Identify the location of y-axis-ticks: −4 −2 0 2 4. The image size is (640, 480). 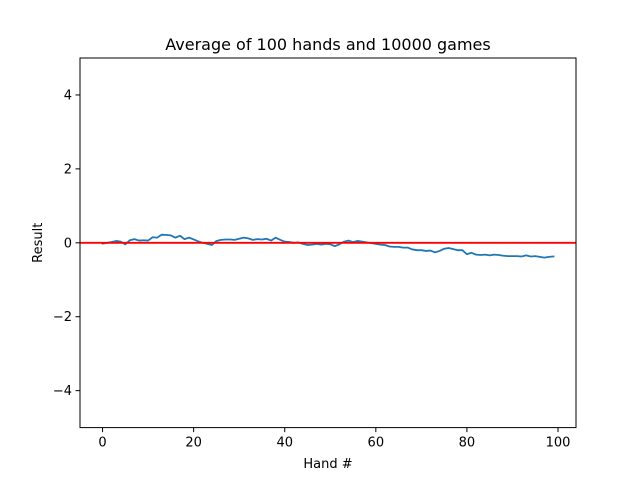
(66, 243).